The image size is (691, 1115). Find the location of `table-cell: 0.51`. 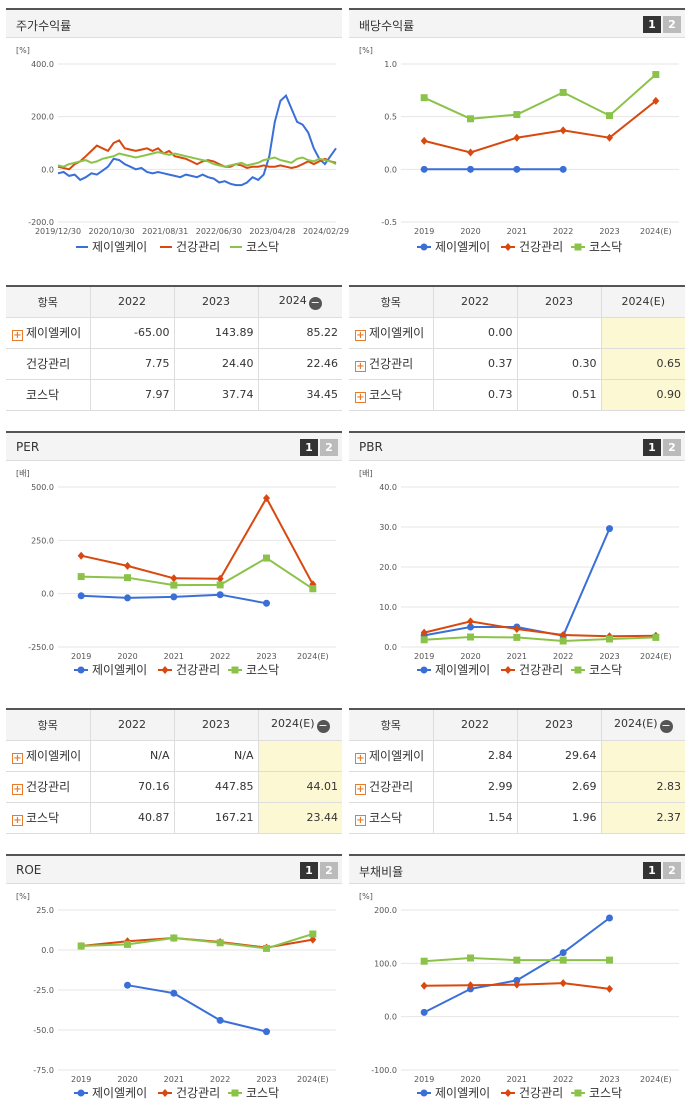

table-cell: 0.51 is located at coordinates (558, 395).